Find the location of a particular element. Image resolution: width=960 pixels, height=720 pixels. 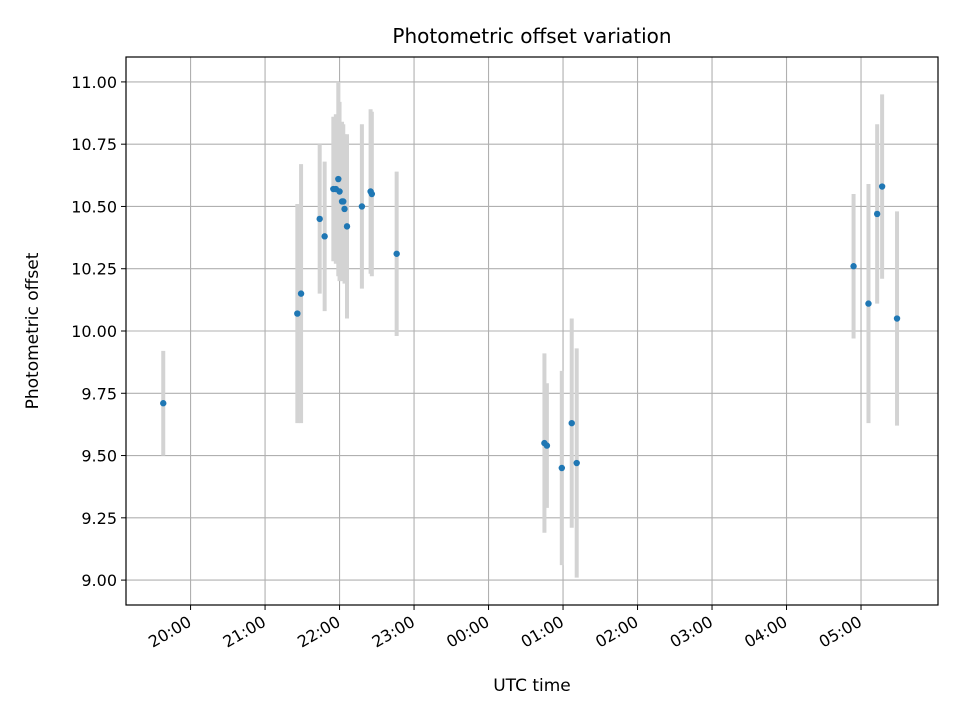

y-tick-label: 10.75 is located at coordinates (94, 144).